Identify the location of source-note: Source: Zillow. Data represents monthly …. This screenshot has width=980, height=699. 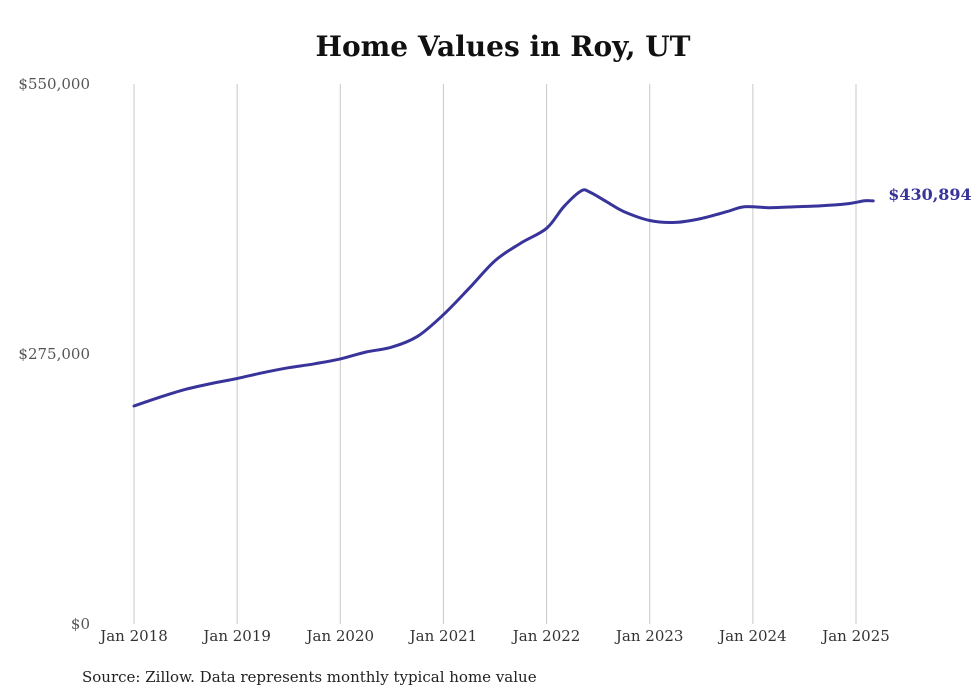
(309, 677).